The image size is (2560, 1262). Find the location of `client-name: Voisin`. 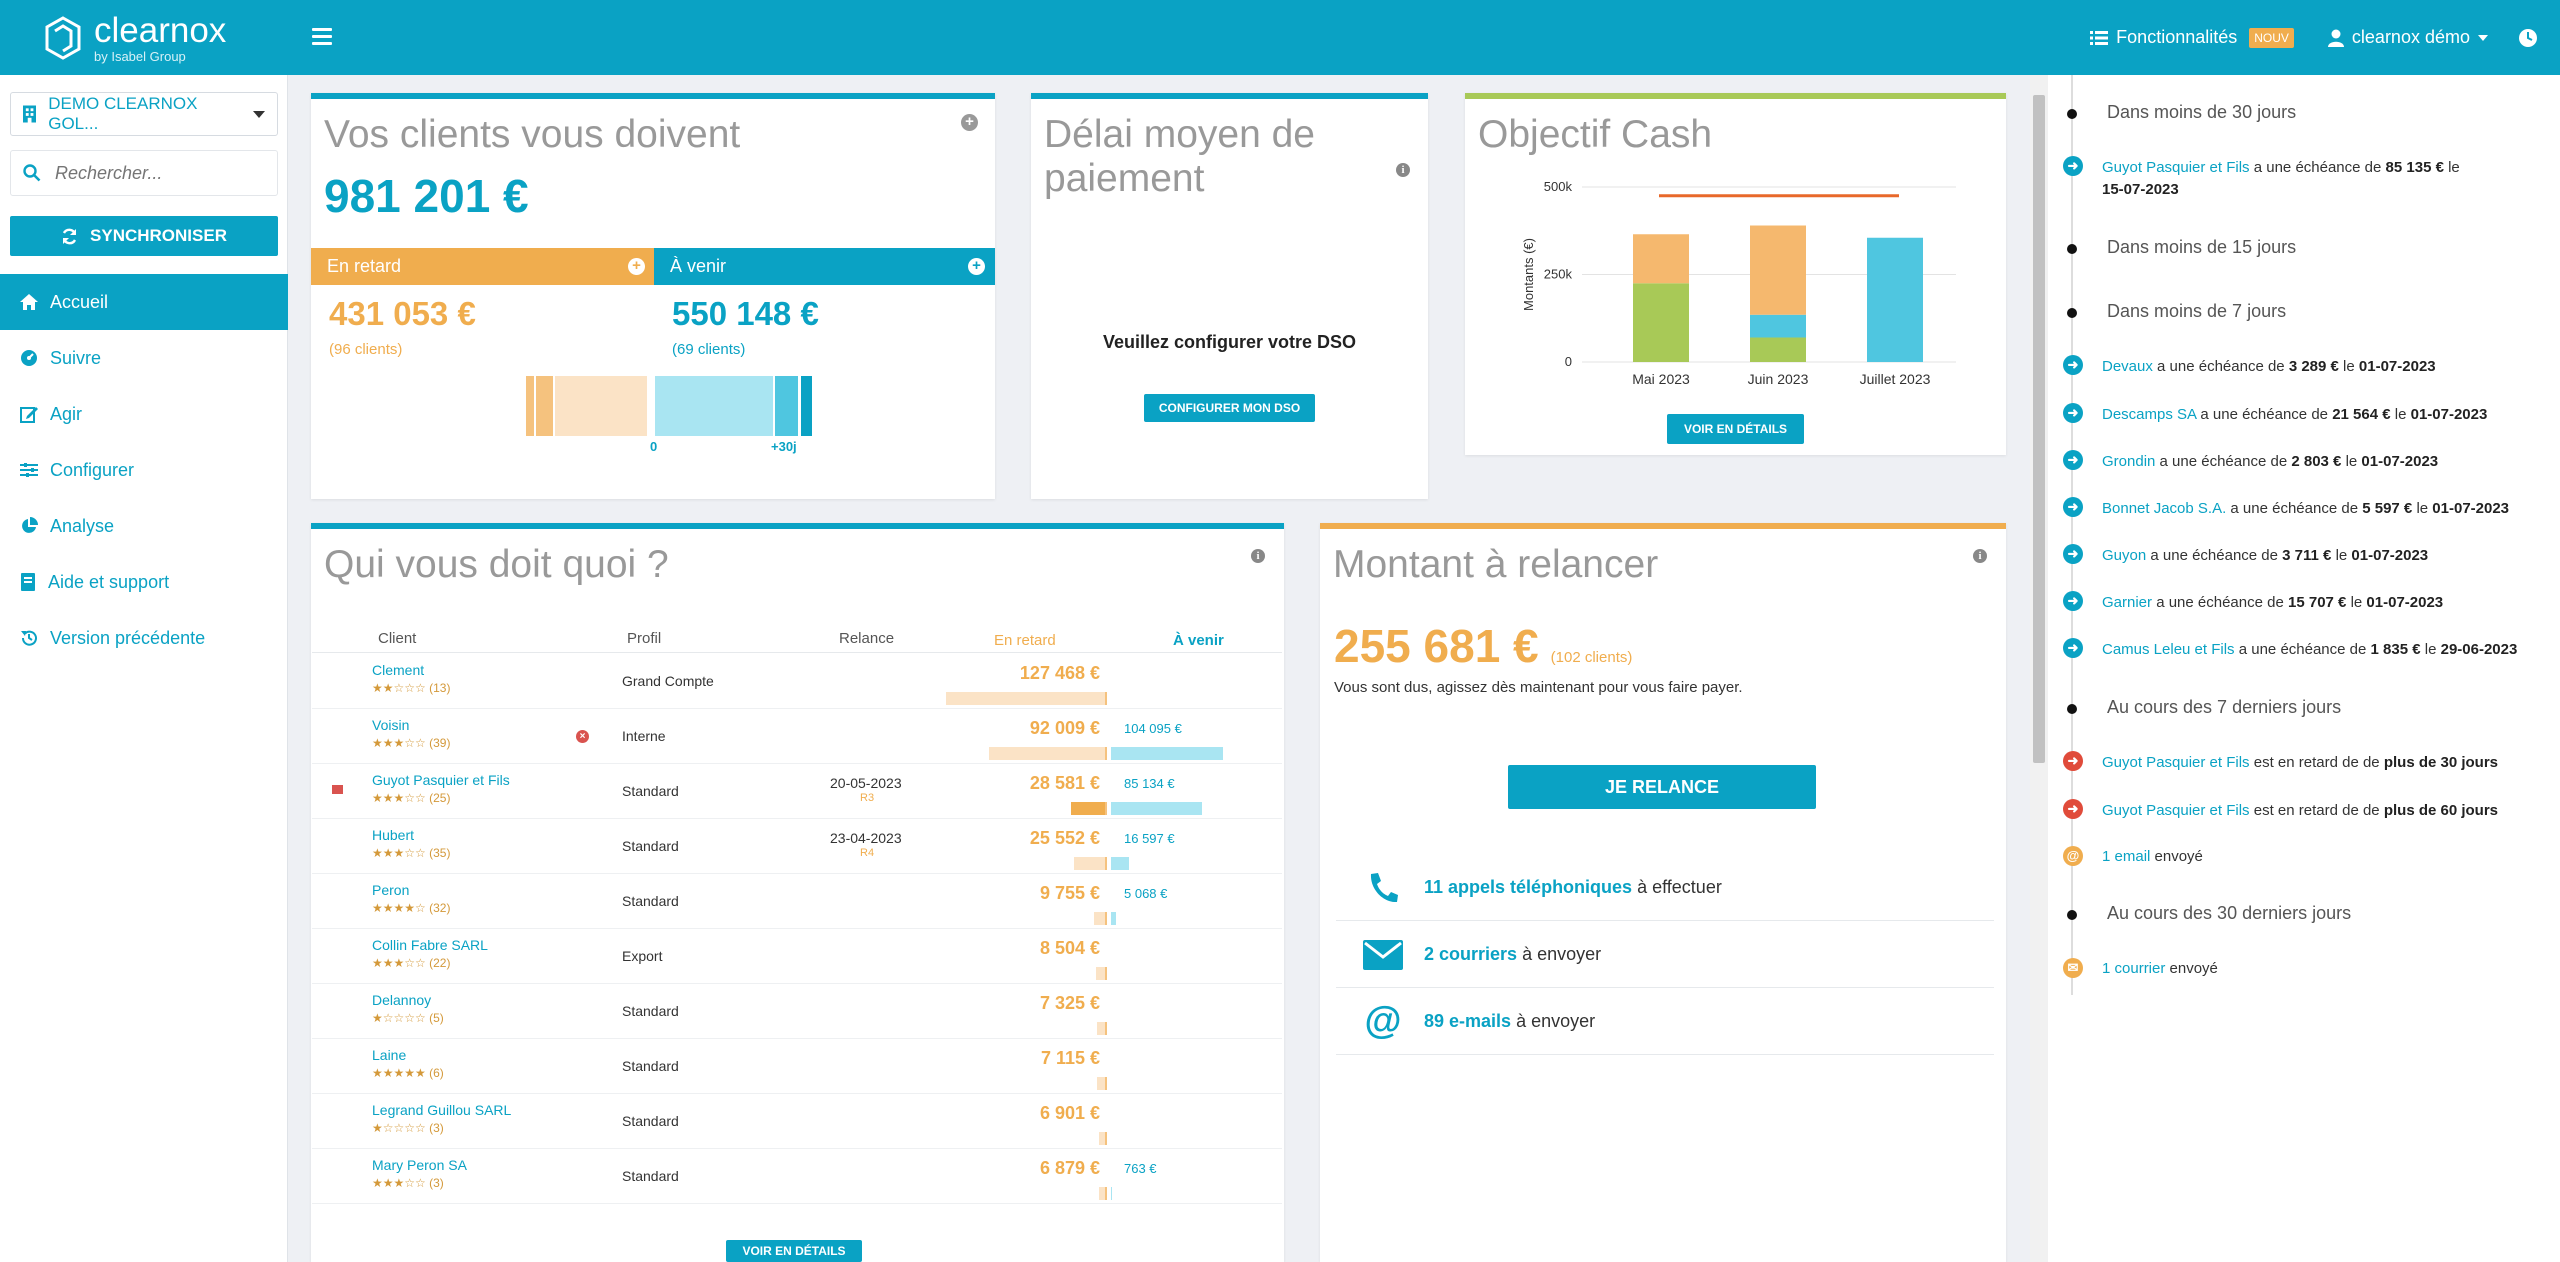

client-name: Voisin is located at coordinates (391, 725).